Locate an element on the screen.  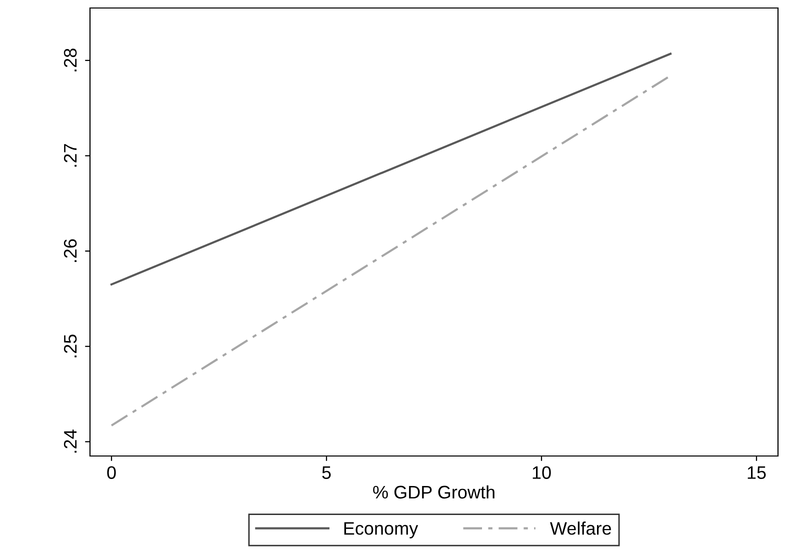
y-tick-label: .27 is located at coordinates (70, 155).